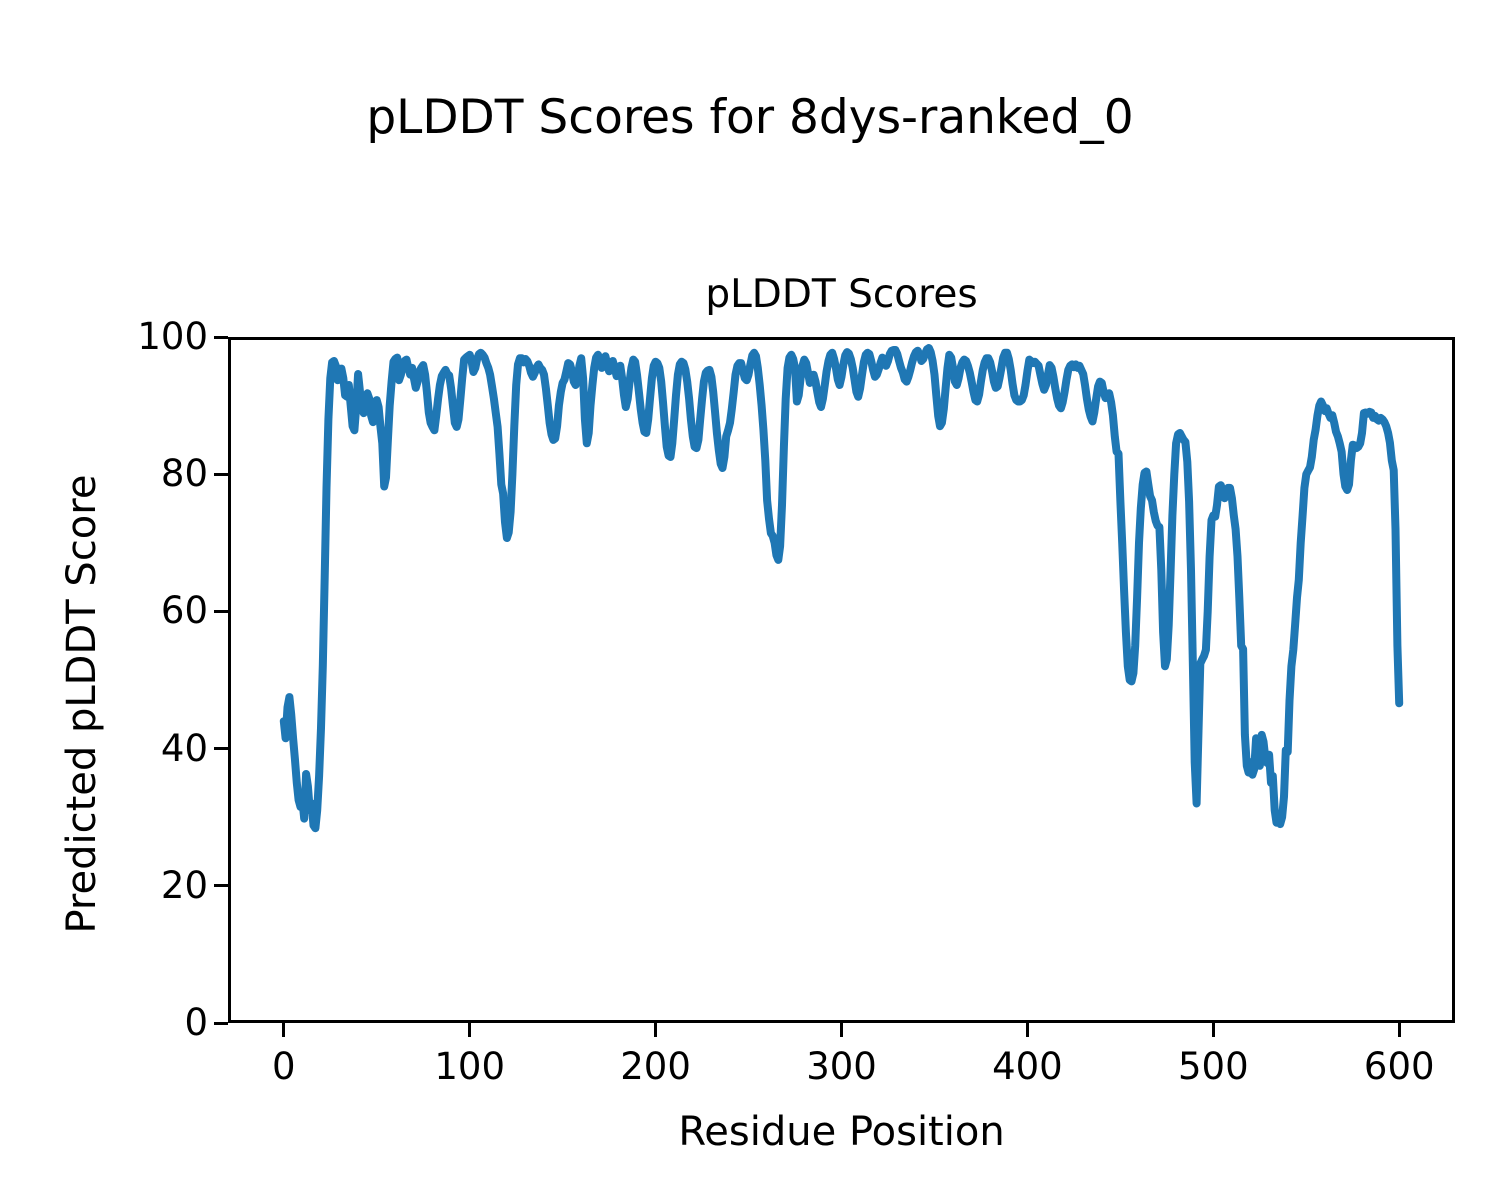 The width and height of the screenshot is (1500, 1200). What do you see at coordinates (196, 1022) in the screenshot?
I see `y-tick-label: 0` at bounding box center [196, 1022].